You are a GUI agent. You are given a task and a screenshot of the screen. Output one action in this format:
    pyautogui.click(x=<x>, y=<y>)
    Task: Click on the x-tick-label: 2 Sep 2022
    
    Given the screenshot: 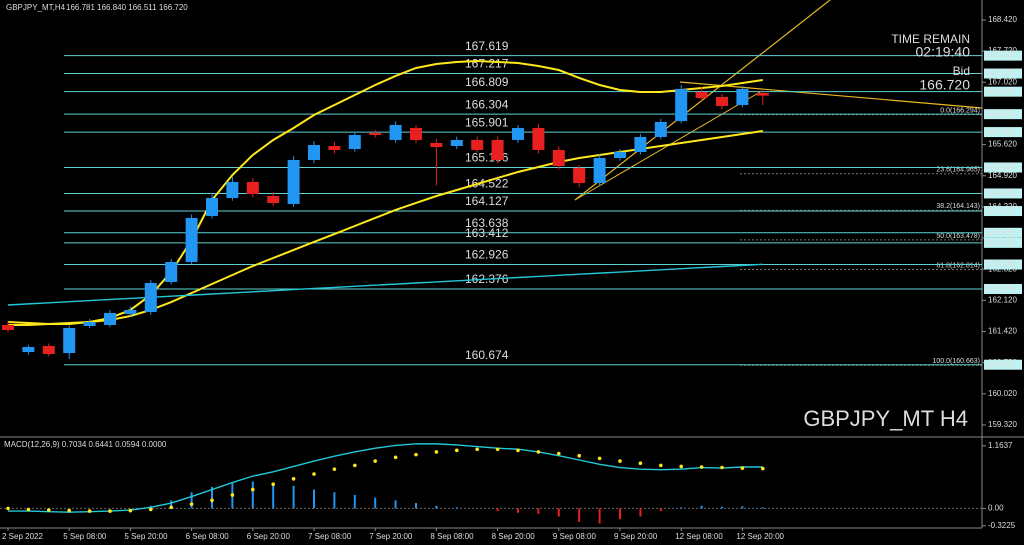 What is the action you would take?
    pyautogui.click(x=22, y=536)
    